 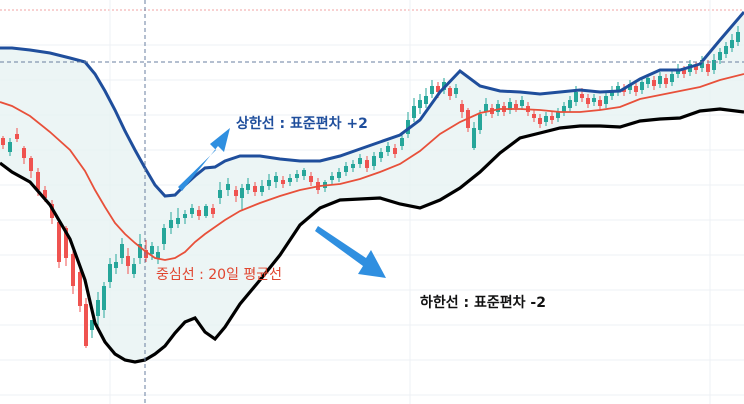 What do you see at coordinates (204, 159) in the screenshot?
I see `arrow-to-upper-band` at bounding box center [204, 159].